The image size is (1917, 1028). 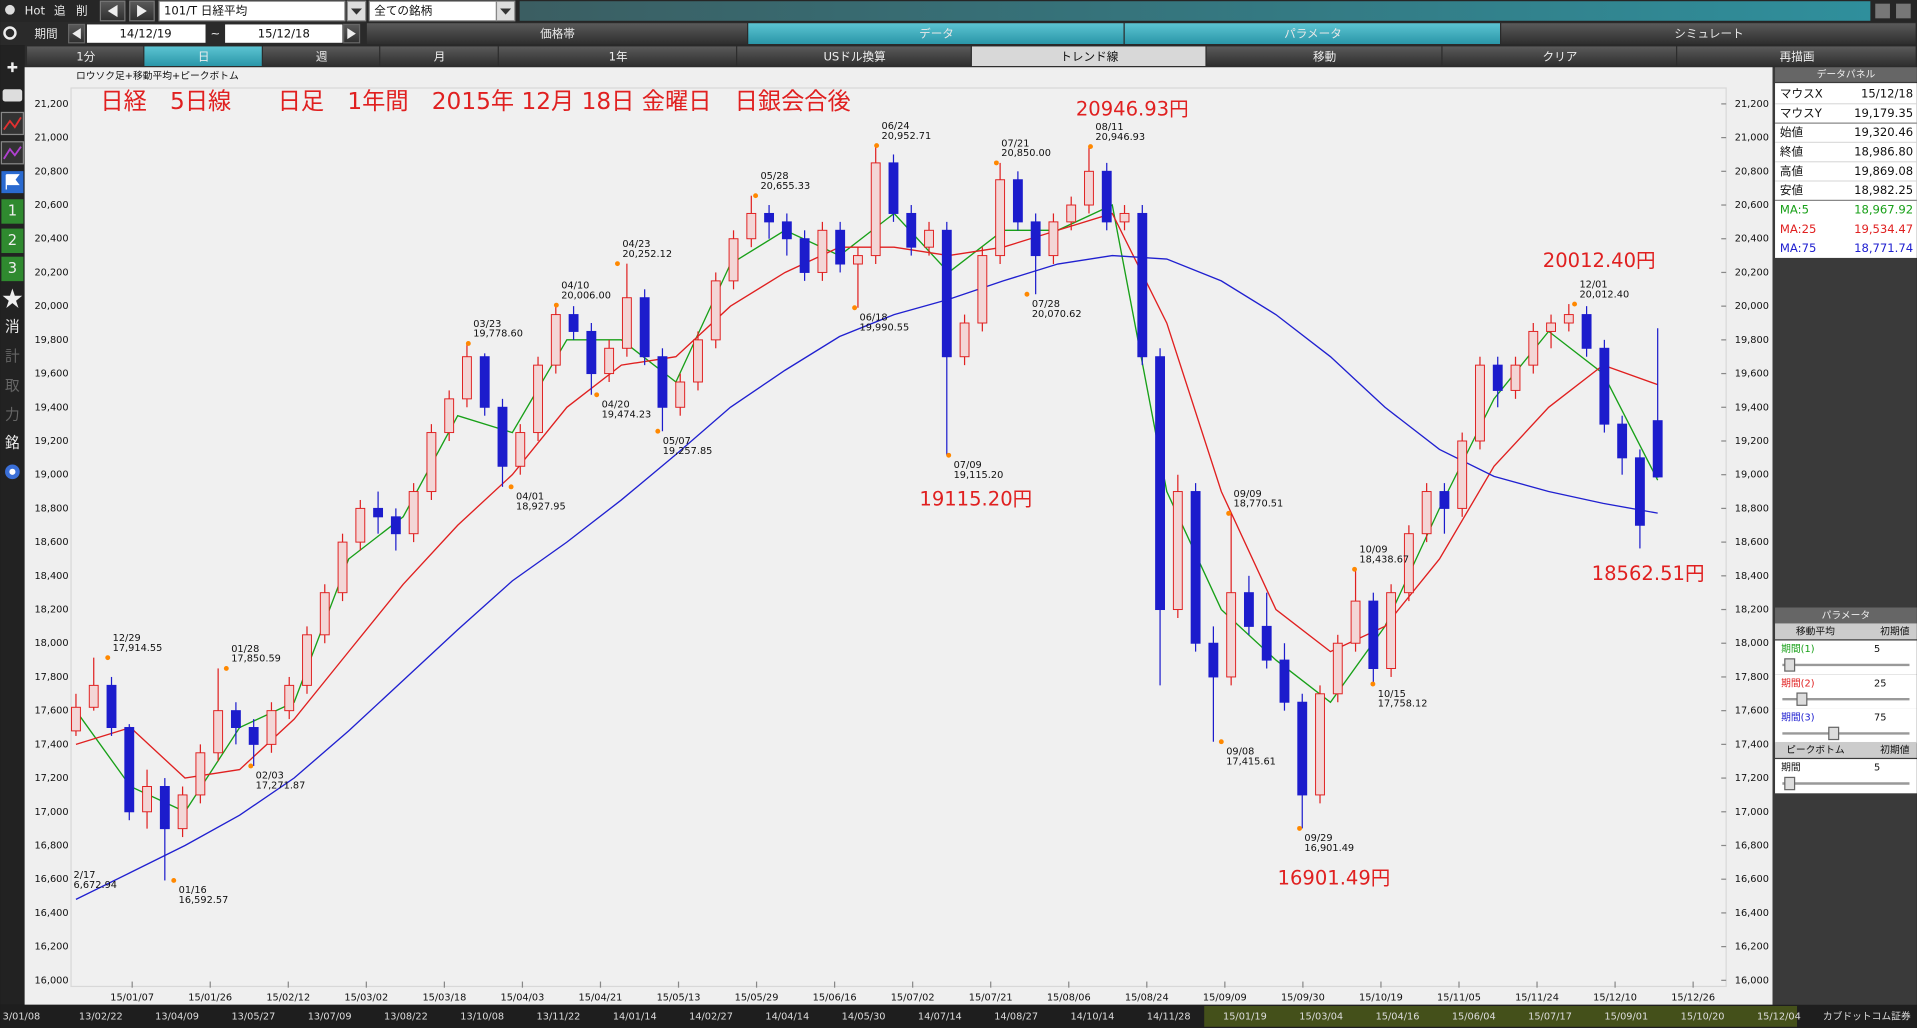 I want to click on y-tick-label-right: 21,200, so click(x=1752, y=104).